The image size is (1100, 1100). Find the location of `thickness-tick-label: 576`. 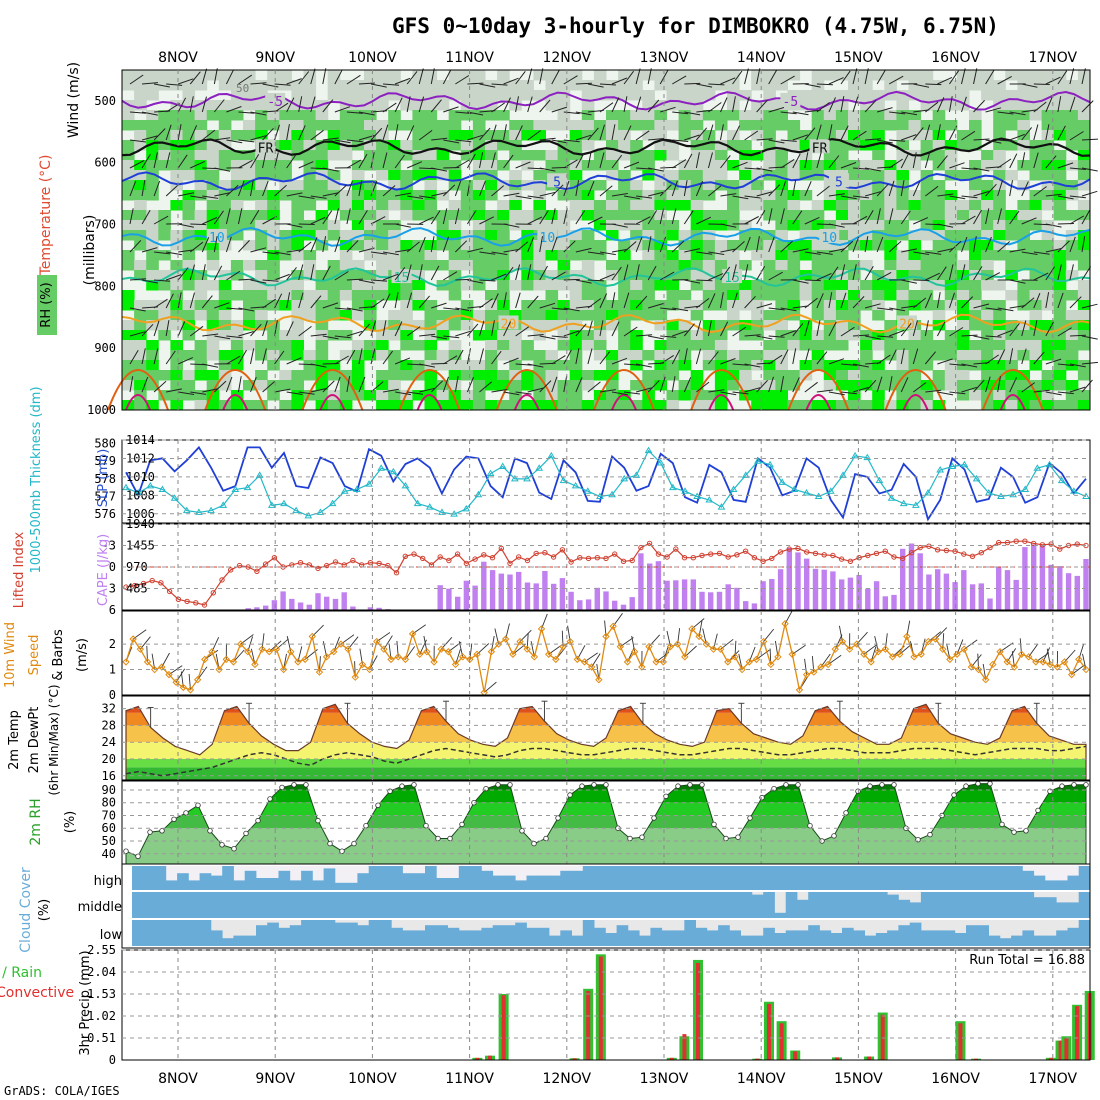

thickness-tick-label: 576 is located at coordinates (105, 514).